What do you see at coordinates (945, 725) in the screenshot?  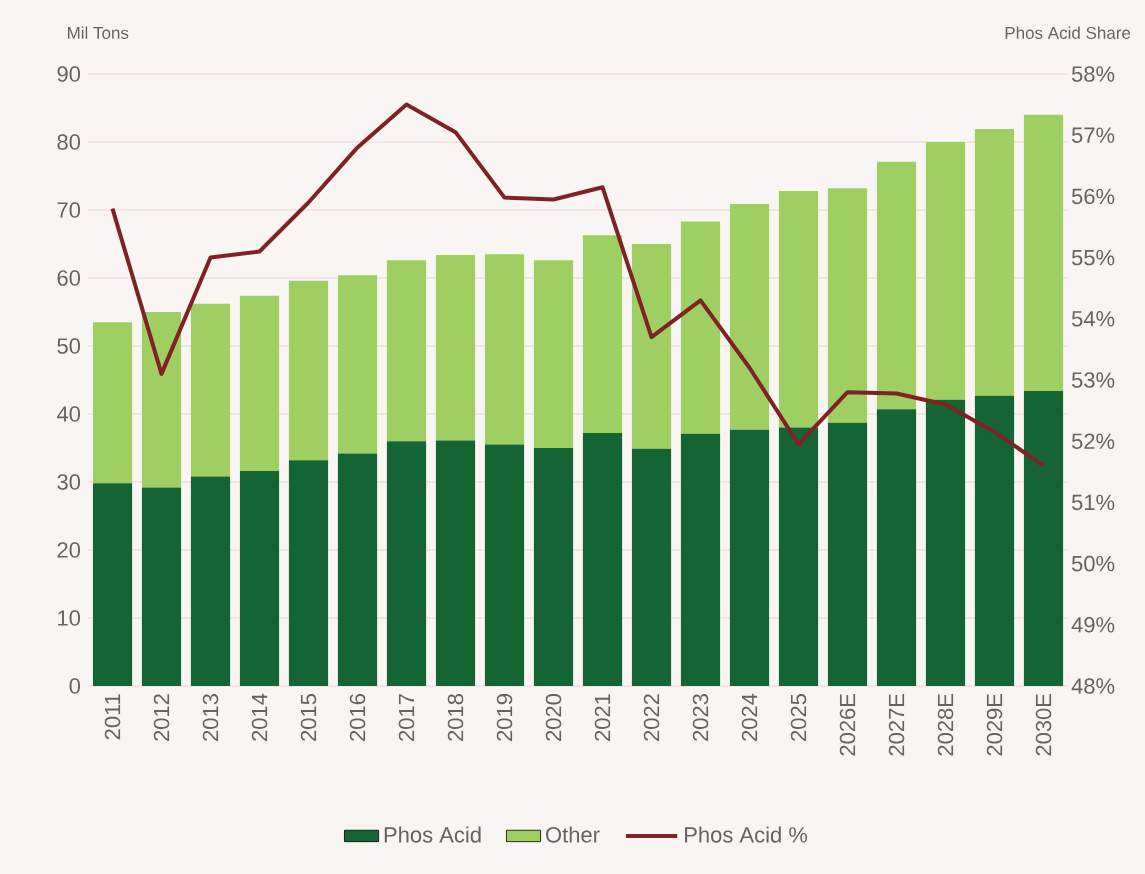 I see `x-tick-label: 2028E` at bounding box center [945, 725].